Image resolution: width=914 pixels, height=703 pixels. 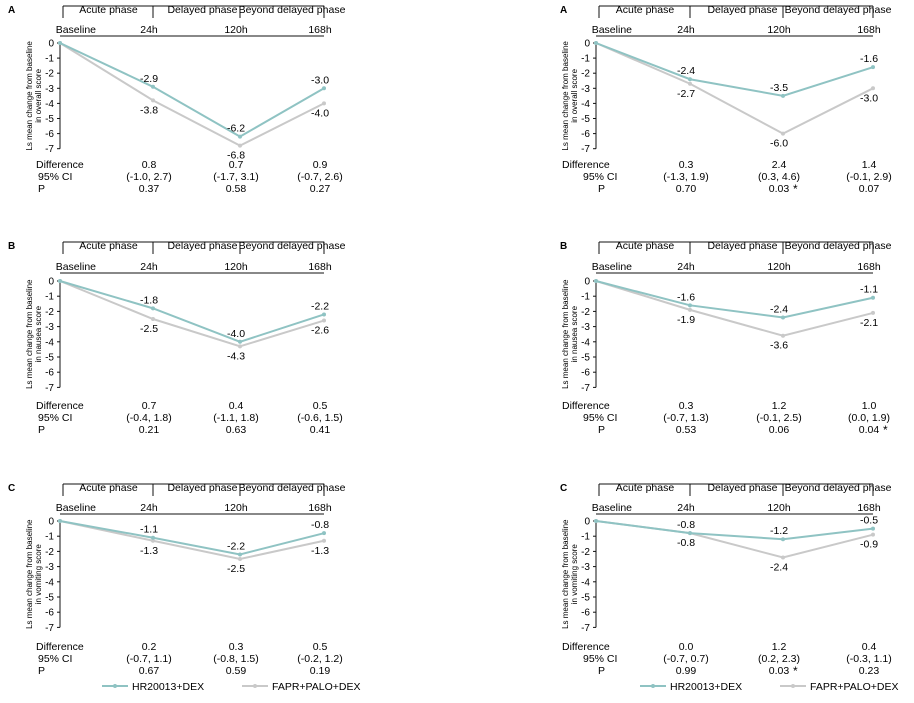 What do you see at coordinates (869, 671) in the screenshot?
I see `panel5-stat-p-2: 0.23` at bounding box center [869, 671].